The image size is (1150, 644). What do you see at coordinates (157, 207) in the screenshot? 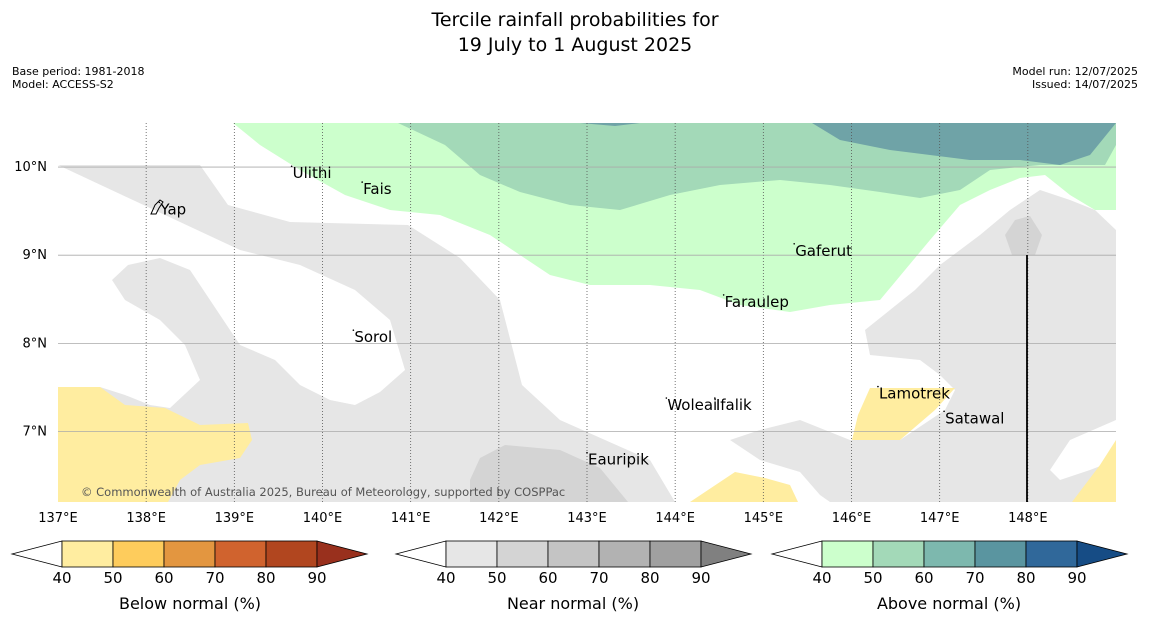
I see `yap-island-shape` at bounding box center [157, 207].